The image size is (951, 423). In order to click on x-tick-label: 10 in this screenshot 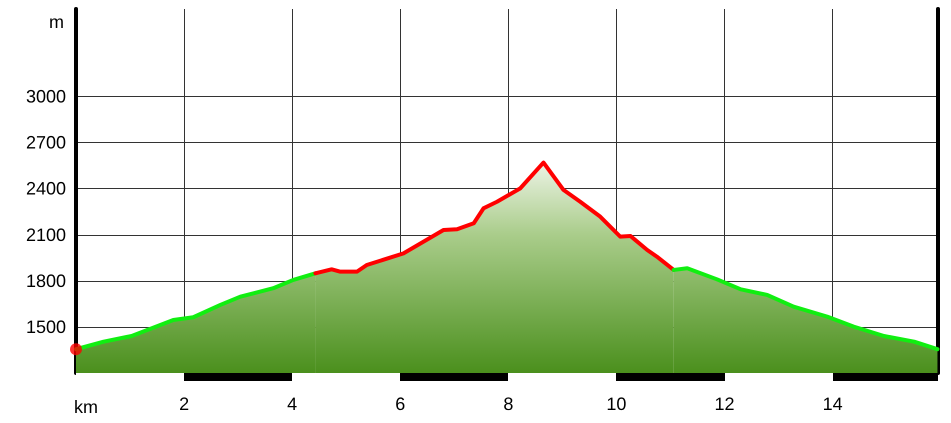, I will do `click(616, 404)`.